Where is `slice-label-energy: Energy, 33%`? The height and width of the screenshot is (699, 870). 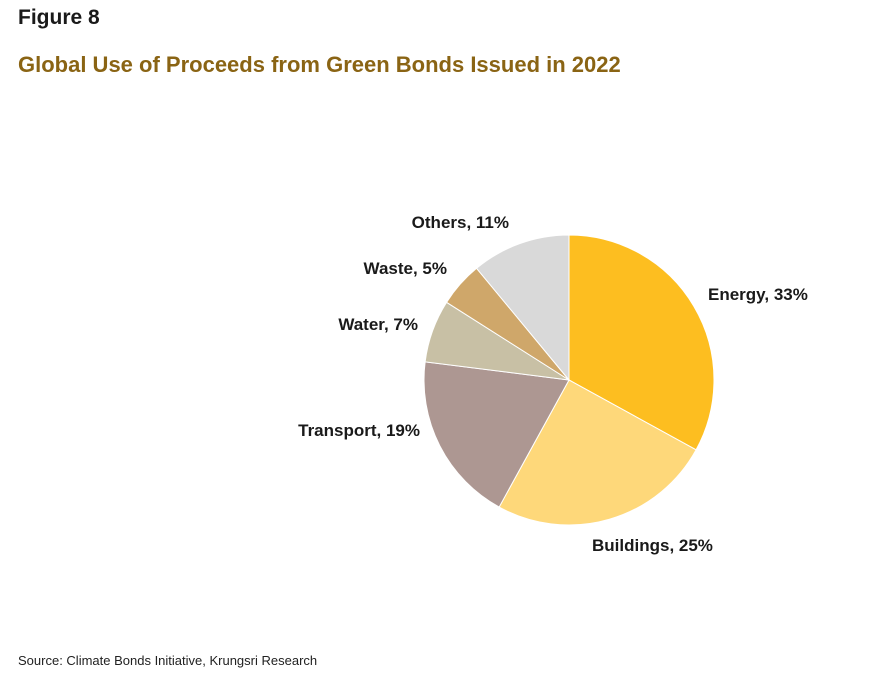
slice-label-energy: Energy, 33% is located at coordinates (758, 294).